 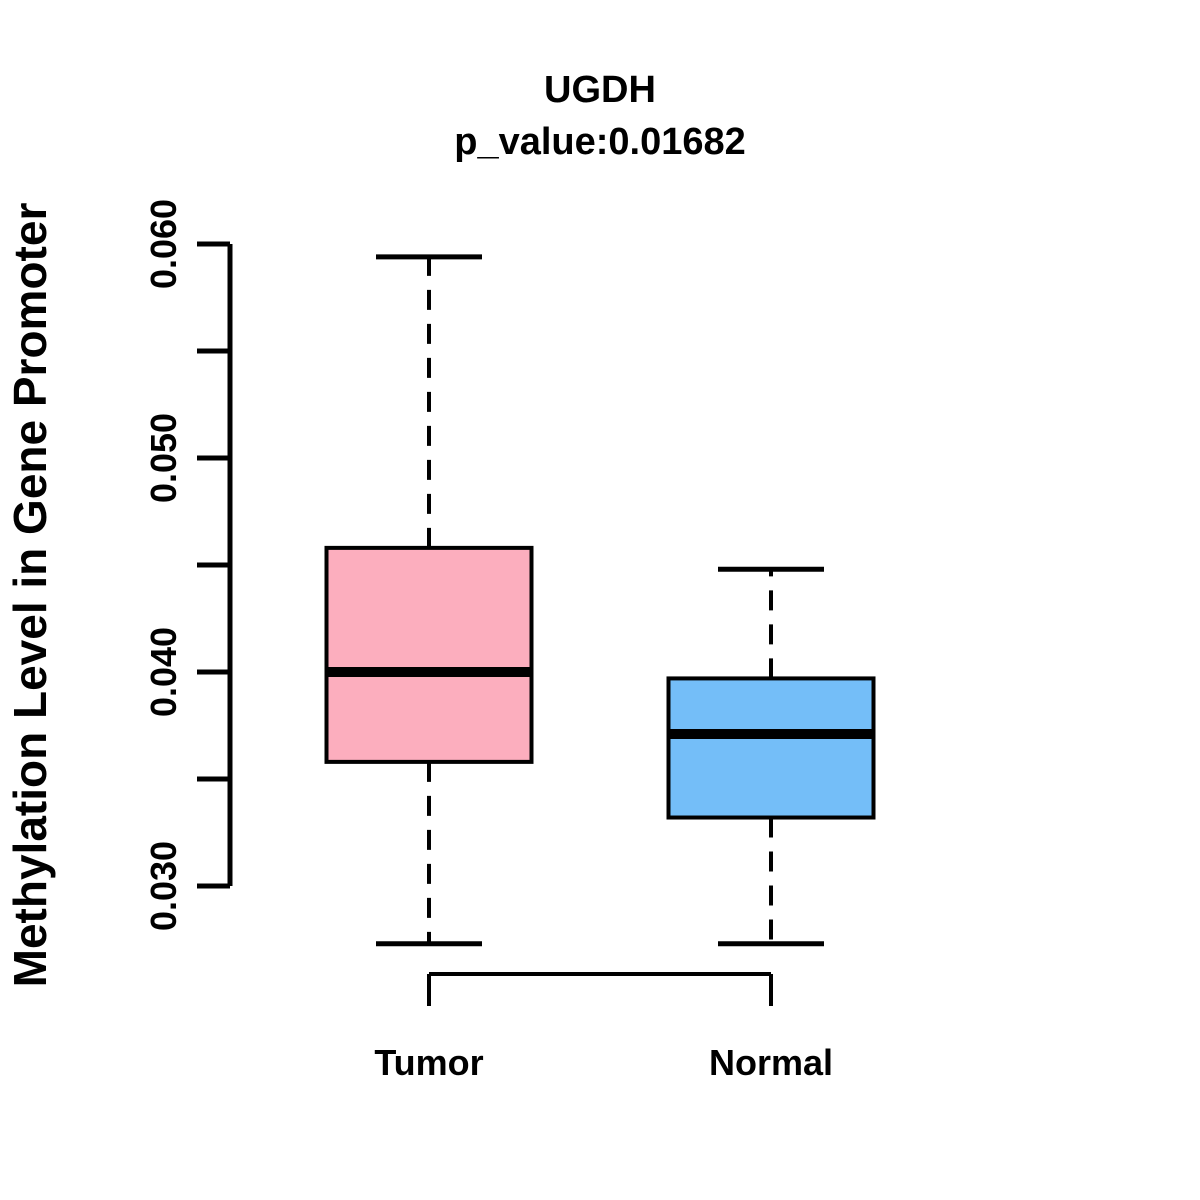 What do you see at coordinates (771, 1062) in the screenshot?
I see `x-category-label-normal: Normal` at bounding box center [771, 1062].